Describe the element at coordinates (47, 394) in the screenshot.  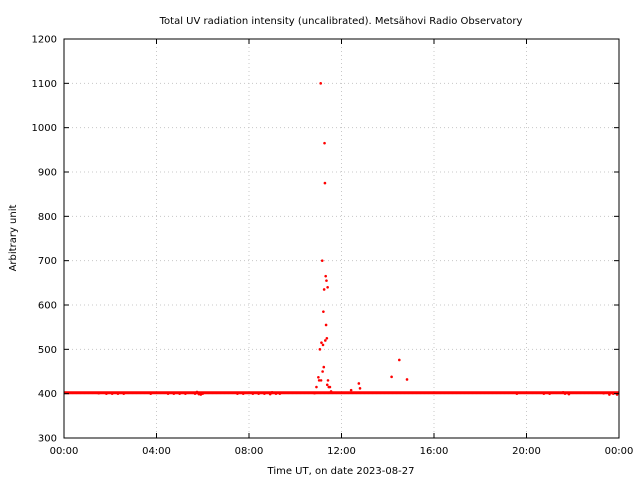
I see `y-tick-label: 400` at that location.